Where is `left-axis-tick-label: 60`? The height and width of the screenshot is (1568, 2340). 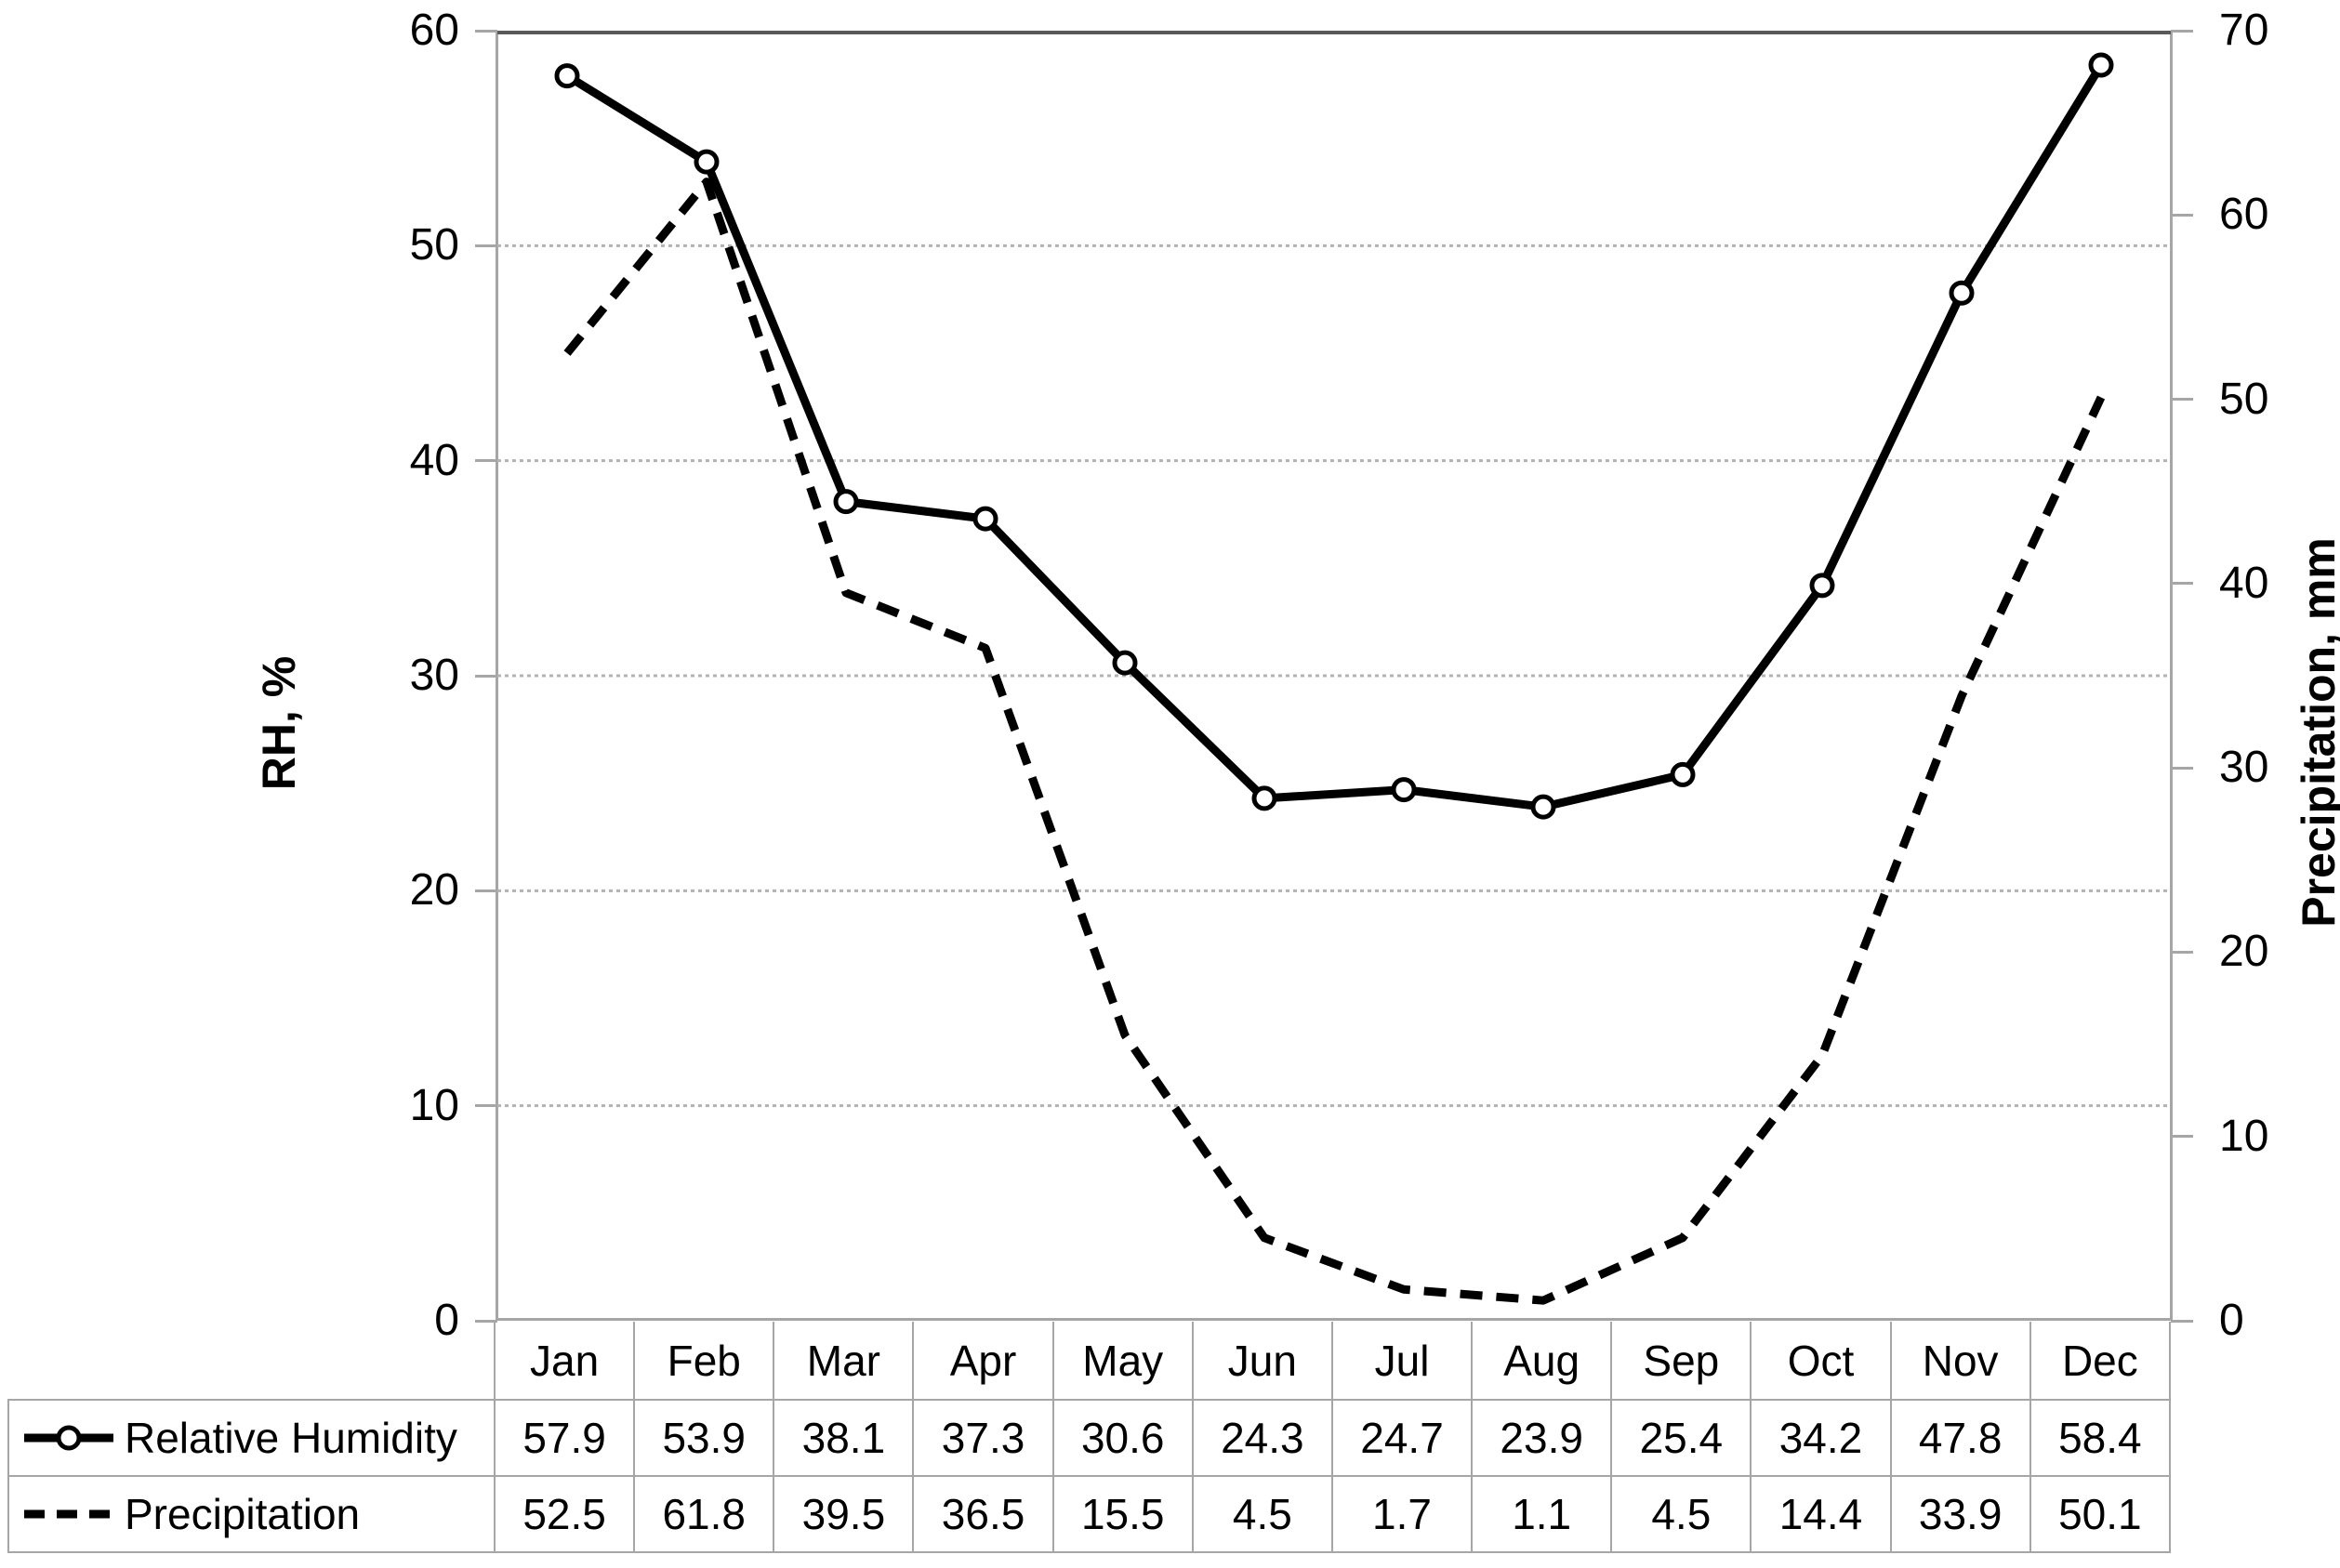
left-axis-tick-label: 60 is located at coordinates (434, 31).